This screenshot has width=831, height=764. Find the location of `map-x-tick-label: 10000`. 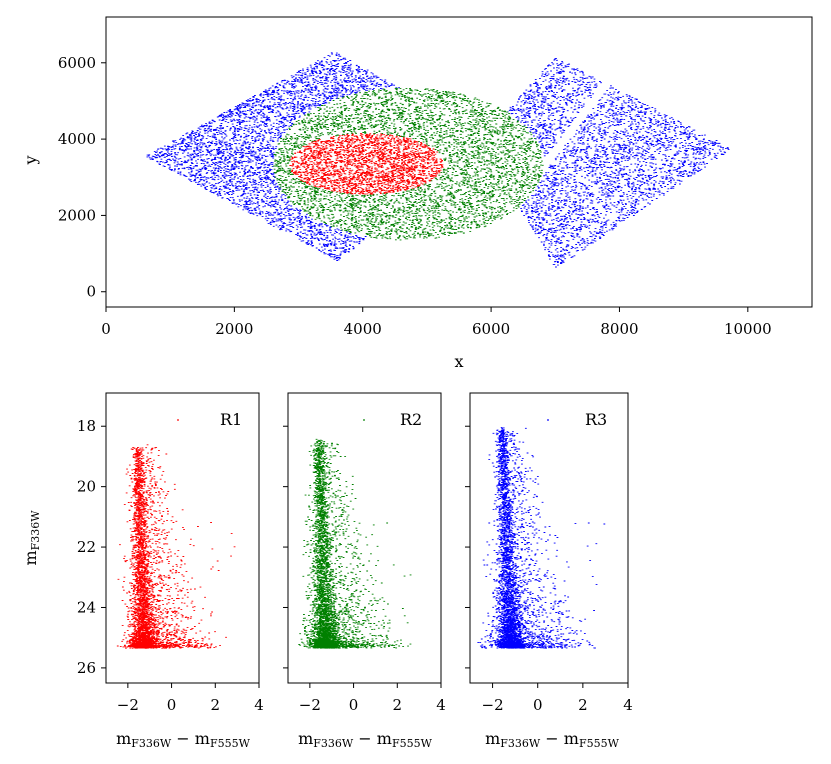

map-x-tick-label: 10000 is located at coordinates (748, 329).